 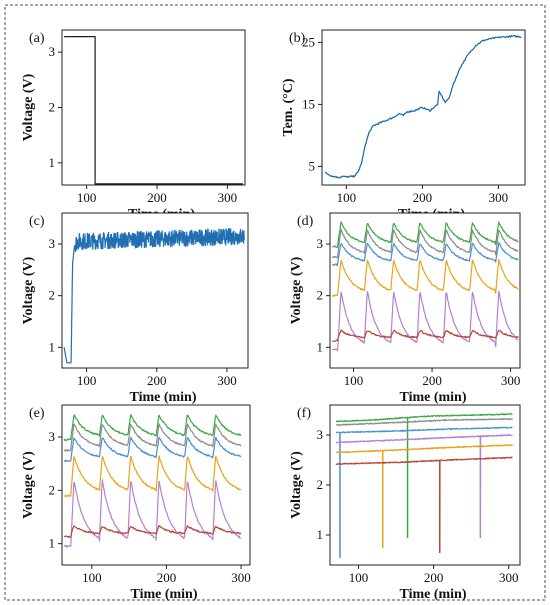 I want to click on series-line-d-light_blue, so click(x=425, y=253).